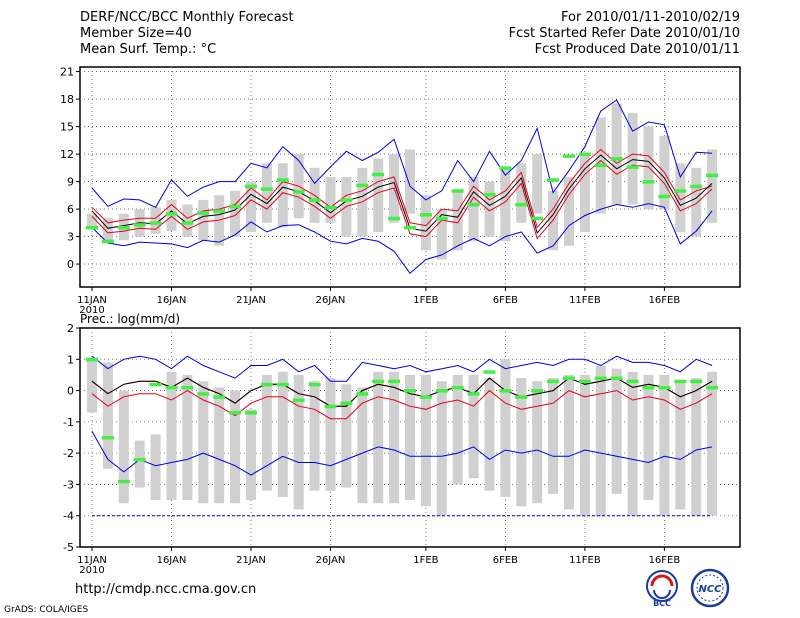 Image resolution: width=800 pixels, height=618 pixels. What do you see at coordinates (67, 72) in the screenshot?
I see `temp-ylabel-21: 21` at bounding box center [67, 72].